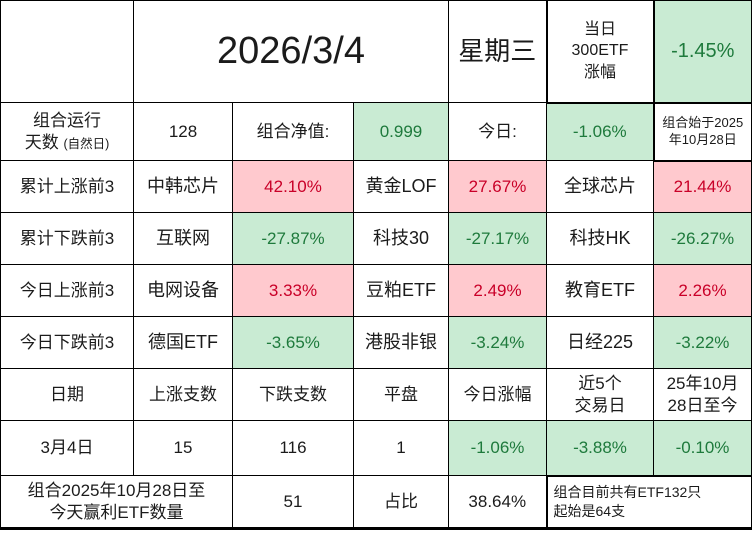  What do you see at coordinates (401, 342) in the screenshot?
I see `cell-etf-name: 港股非银` at bounding box center [401, 342].